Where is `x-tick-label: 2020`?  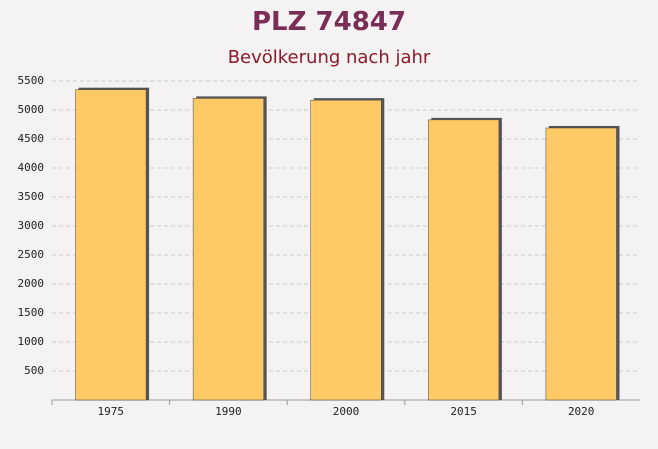 x-tick-label: 2020 is located at coordinates (581, 411).